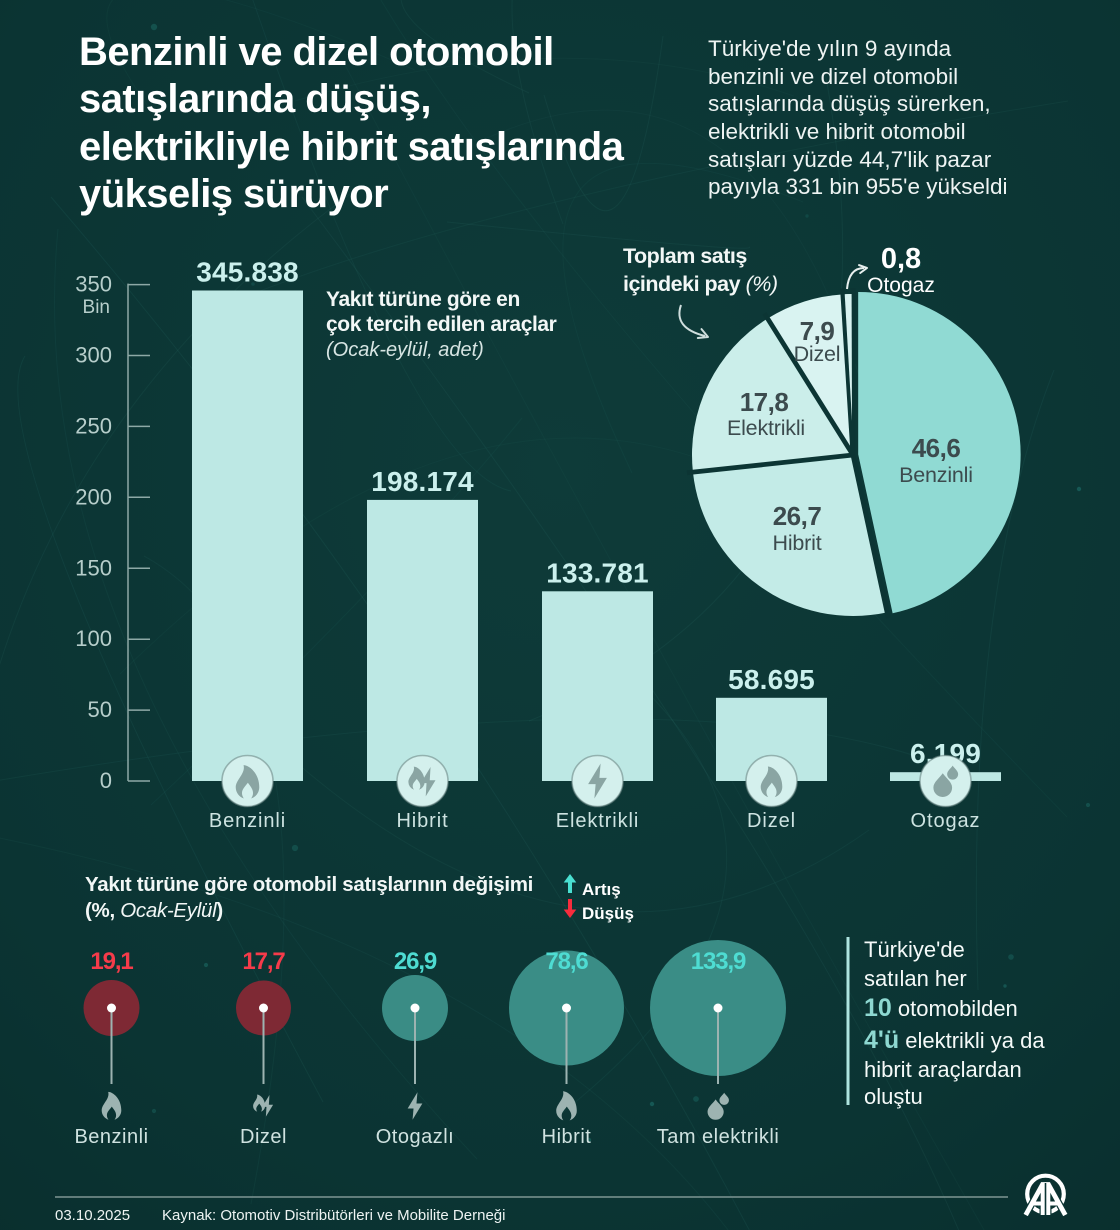 The width and height of the screenshot is (1120, 1230). Describe the element at coordinates (700, 284) in the screenshot. I see `svg-text: içindeki pay (%)` at that location.